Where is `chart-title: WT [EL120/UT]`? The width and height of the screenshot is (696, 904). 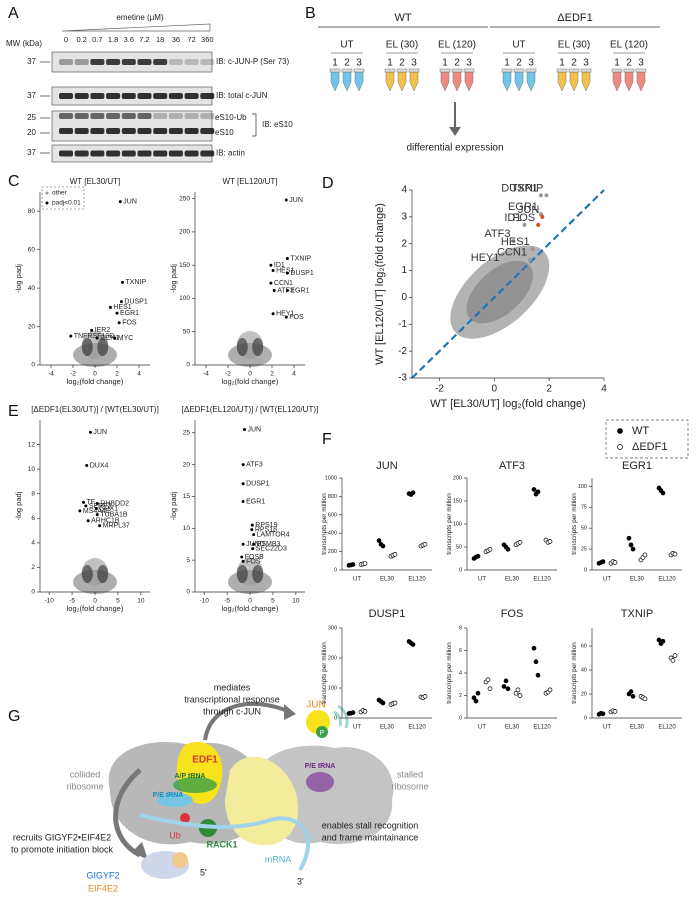
chart-title: WT [EL120/UT] is located at coordinates (250, 181).